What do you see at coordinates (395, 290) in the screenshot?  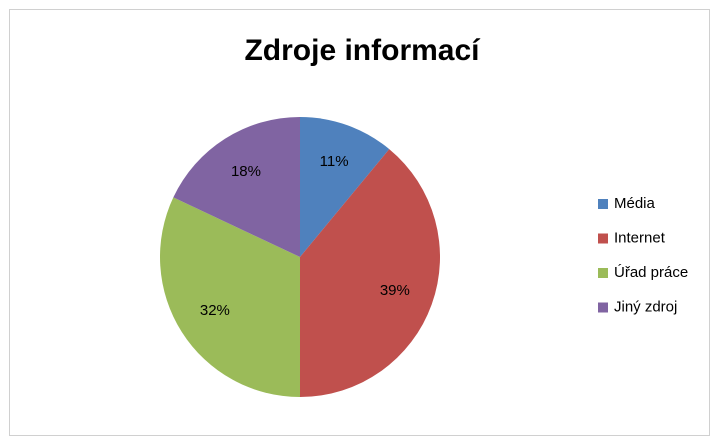 I see `data-label: 39%` at bounding box center [395, 290].